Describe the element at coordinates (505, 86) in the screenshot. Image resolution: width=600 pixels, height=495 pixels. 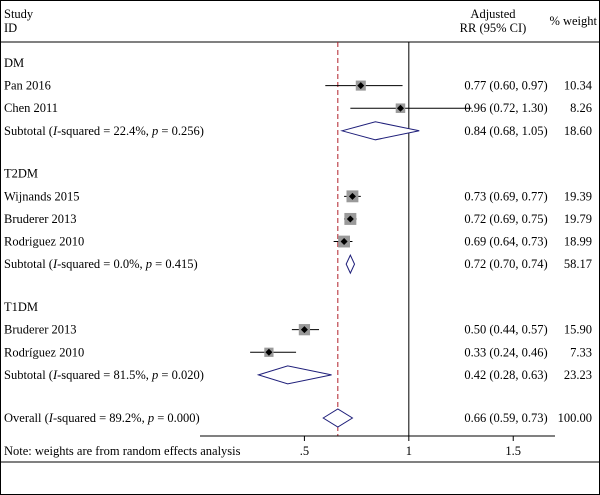
I see `study-ci-text: 0.77 (0.60, 0.97)` at that location.